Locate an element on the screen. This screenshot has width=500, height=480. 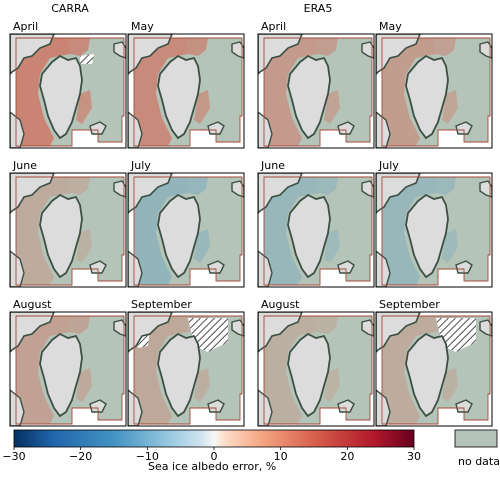
panel-label-carra-may: May is located at coordinates (142, 26).